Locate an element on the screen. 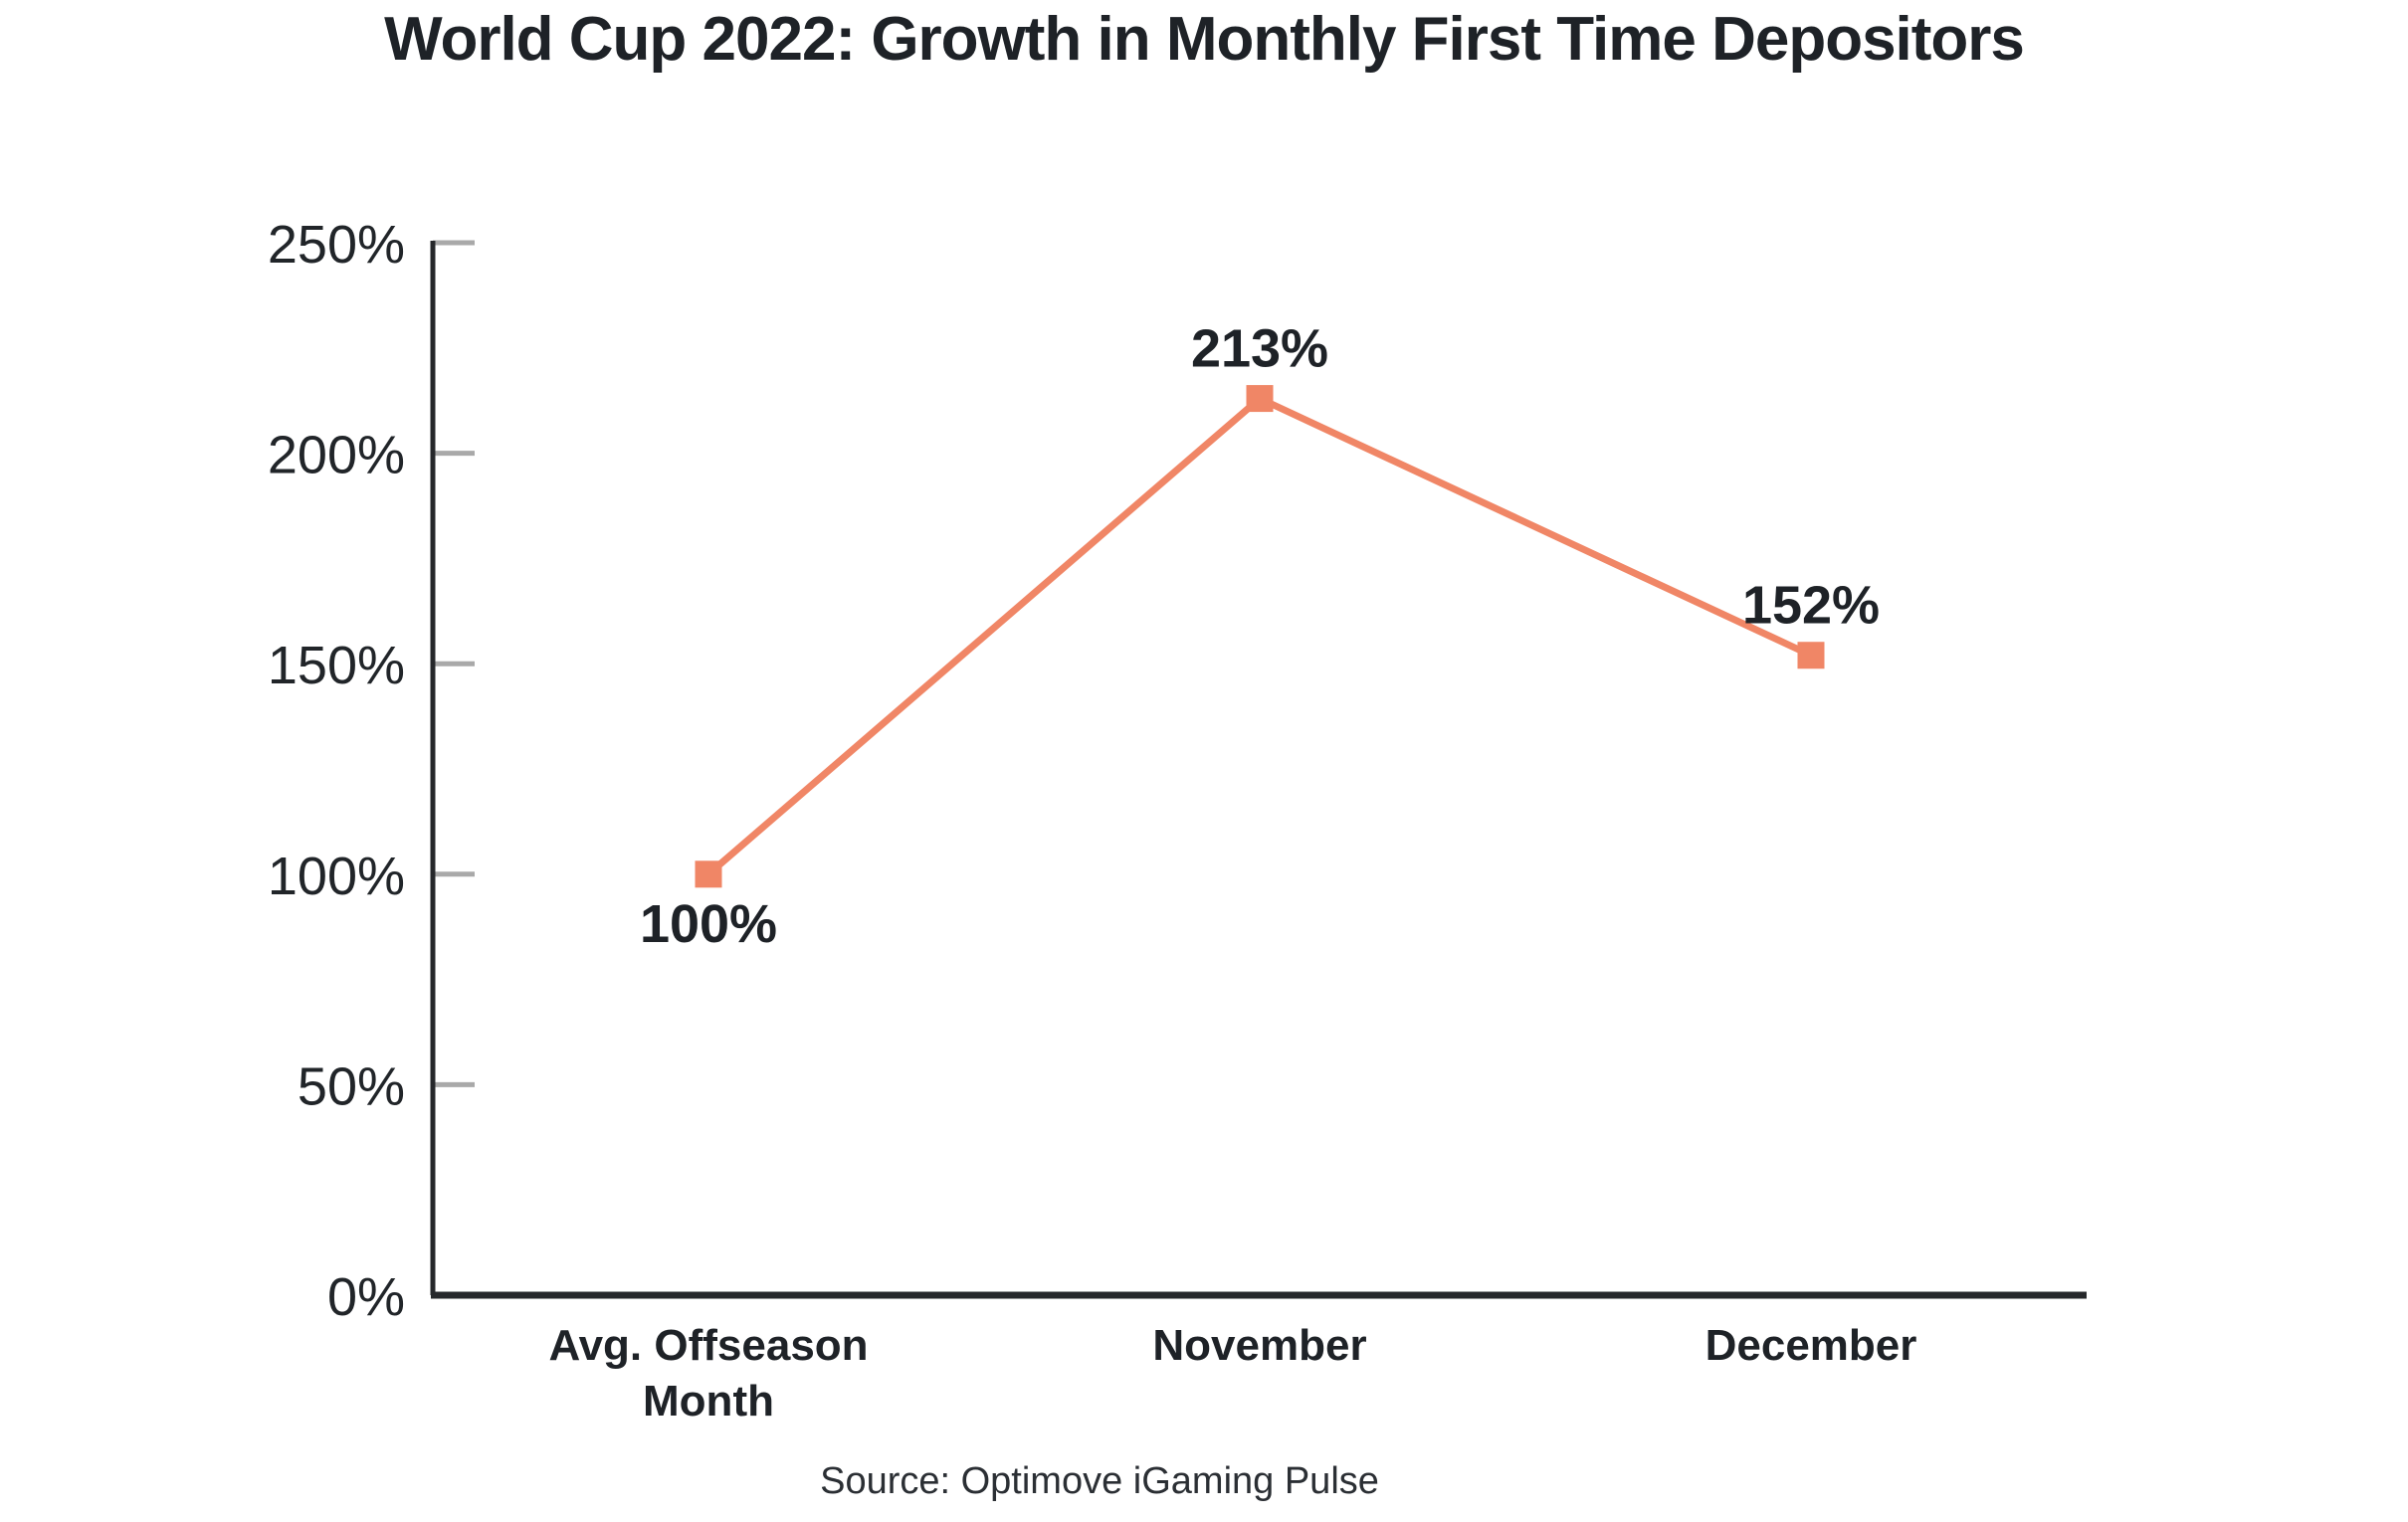 This screenshot has width=2408, height=1522. x-category-label: December is located at coordinates (1812, 1345).